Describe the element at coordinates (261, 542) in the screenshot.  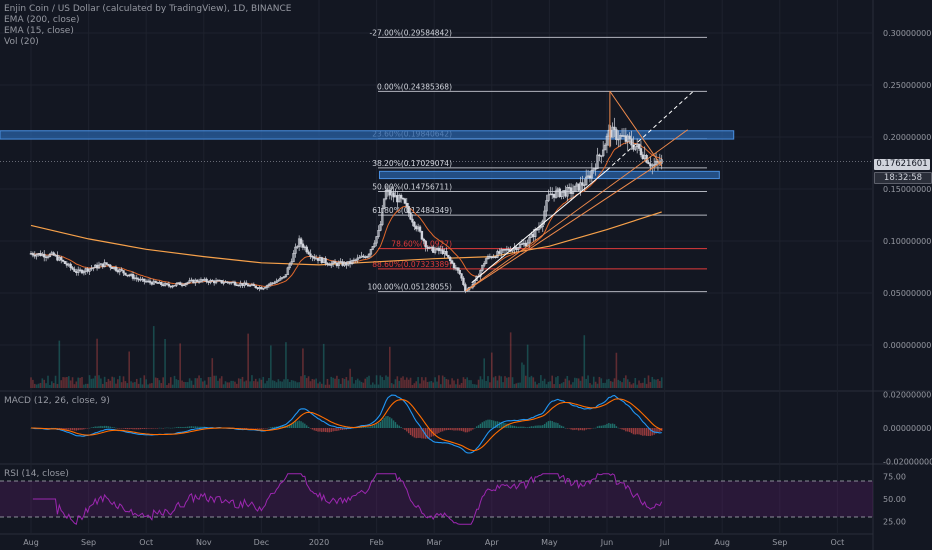
I see `x-tick-label: Dec` at that location.